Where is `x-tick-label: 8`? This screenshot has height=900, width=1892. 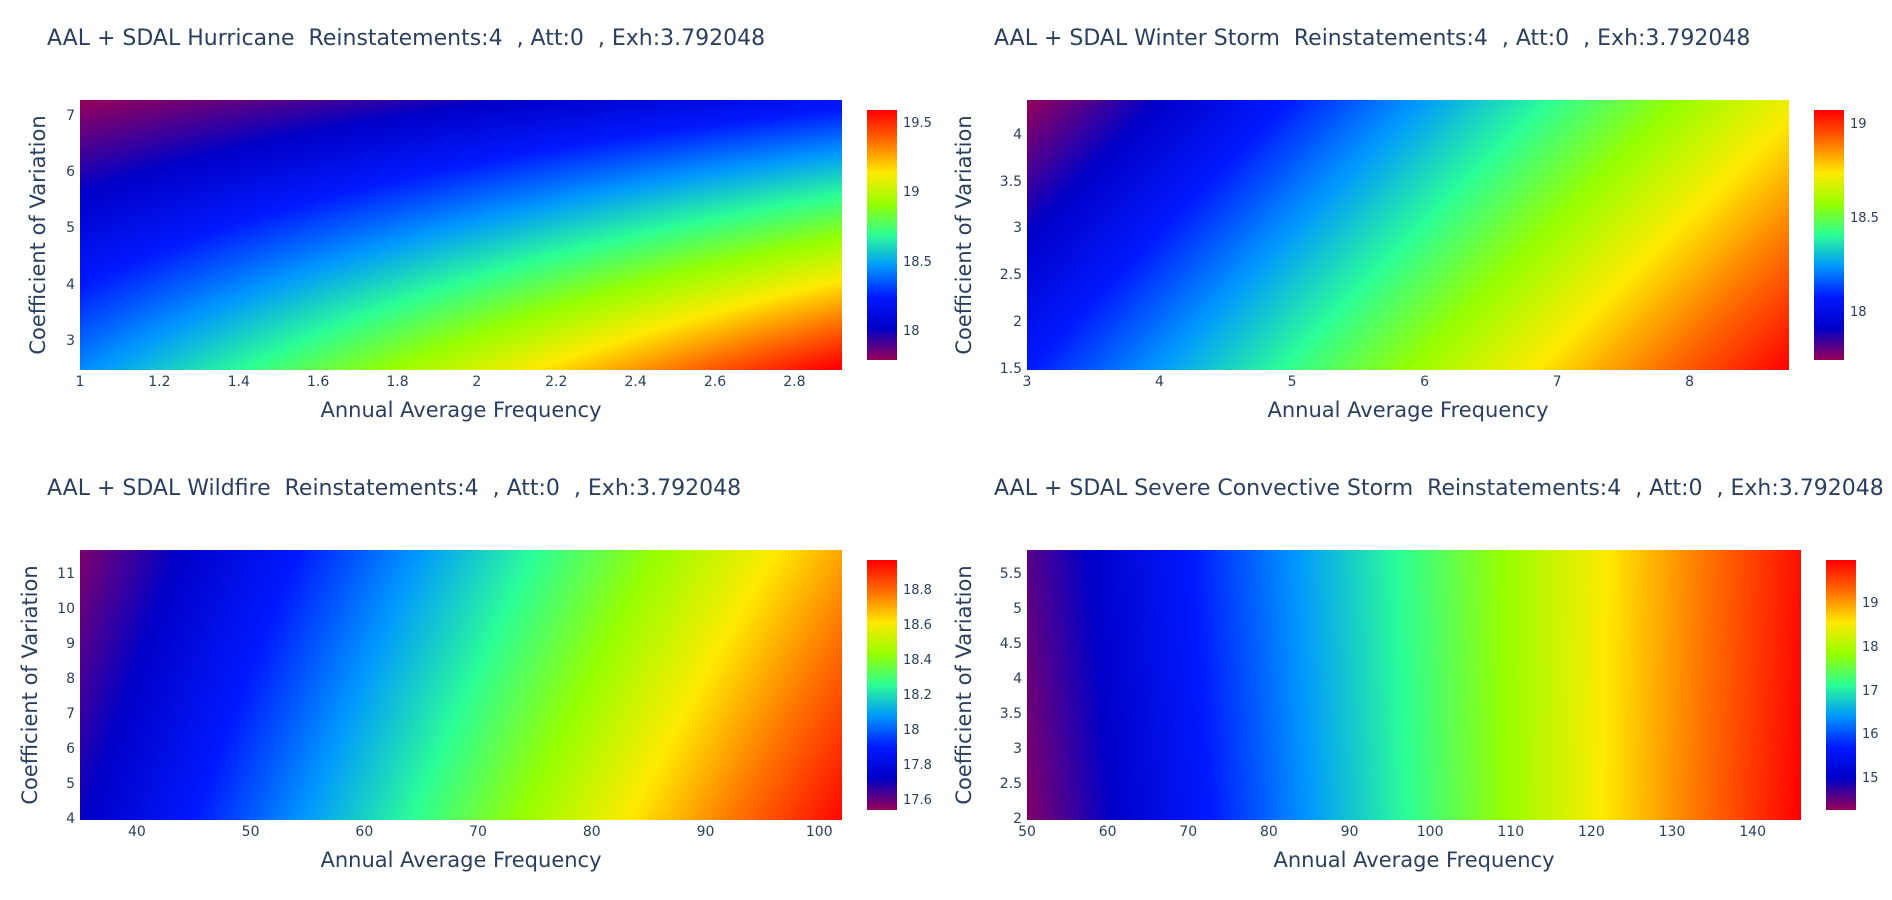
x-tick-label: 8 is located at coordinates (1690, 382).